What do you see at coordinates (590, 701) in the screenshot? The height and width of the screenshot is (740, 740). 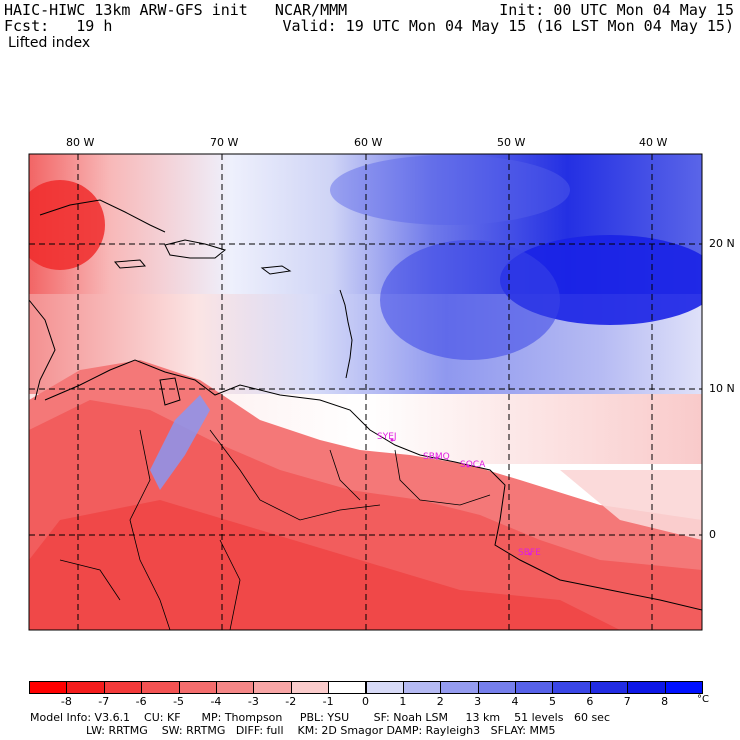 I see `colorbar-tick-label: 6` at bounding box center [590, 701].